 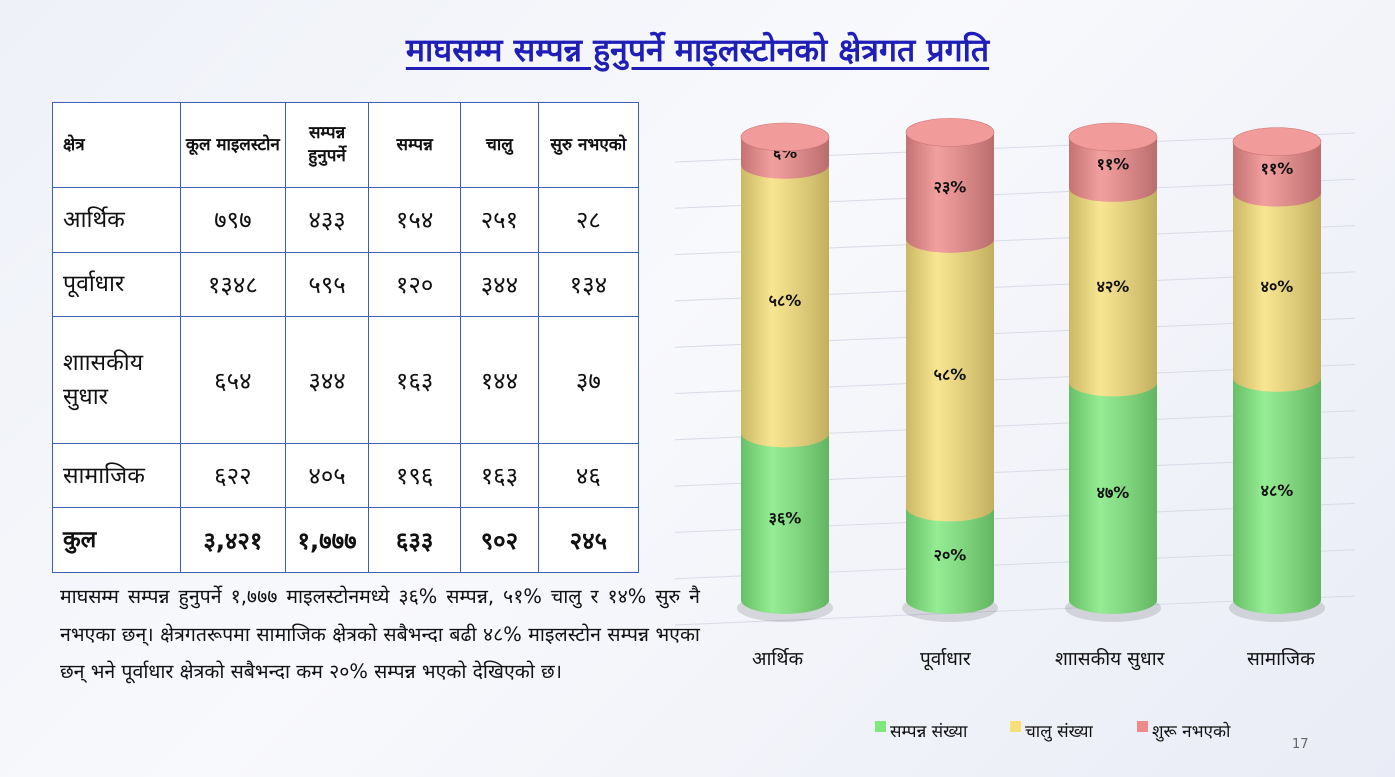 I want to click on legend-label: सम्पन्न संख्या, so click(x=929, y=732).